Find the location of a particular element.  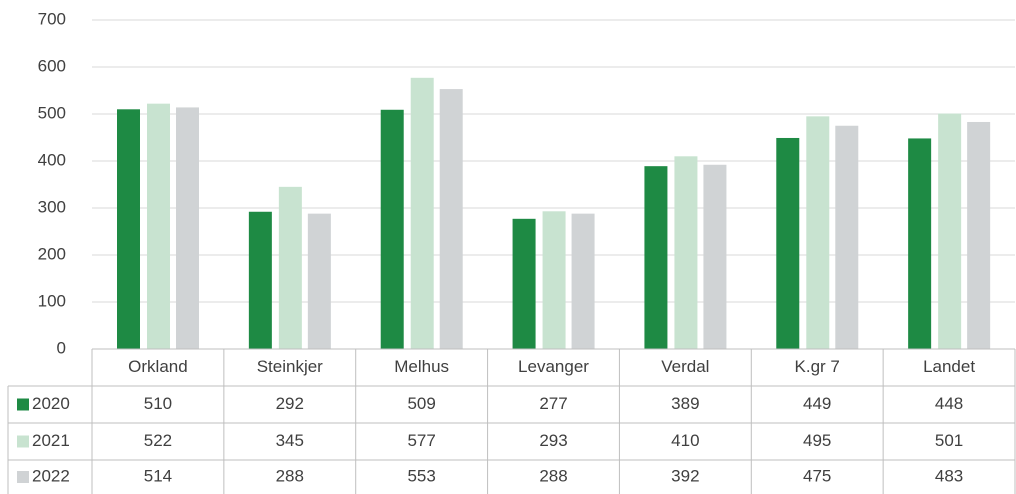

table-value: 449 is located at coordinates (817, 403).